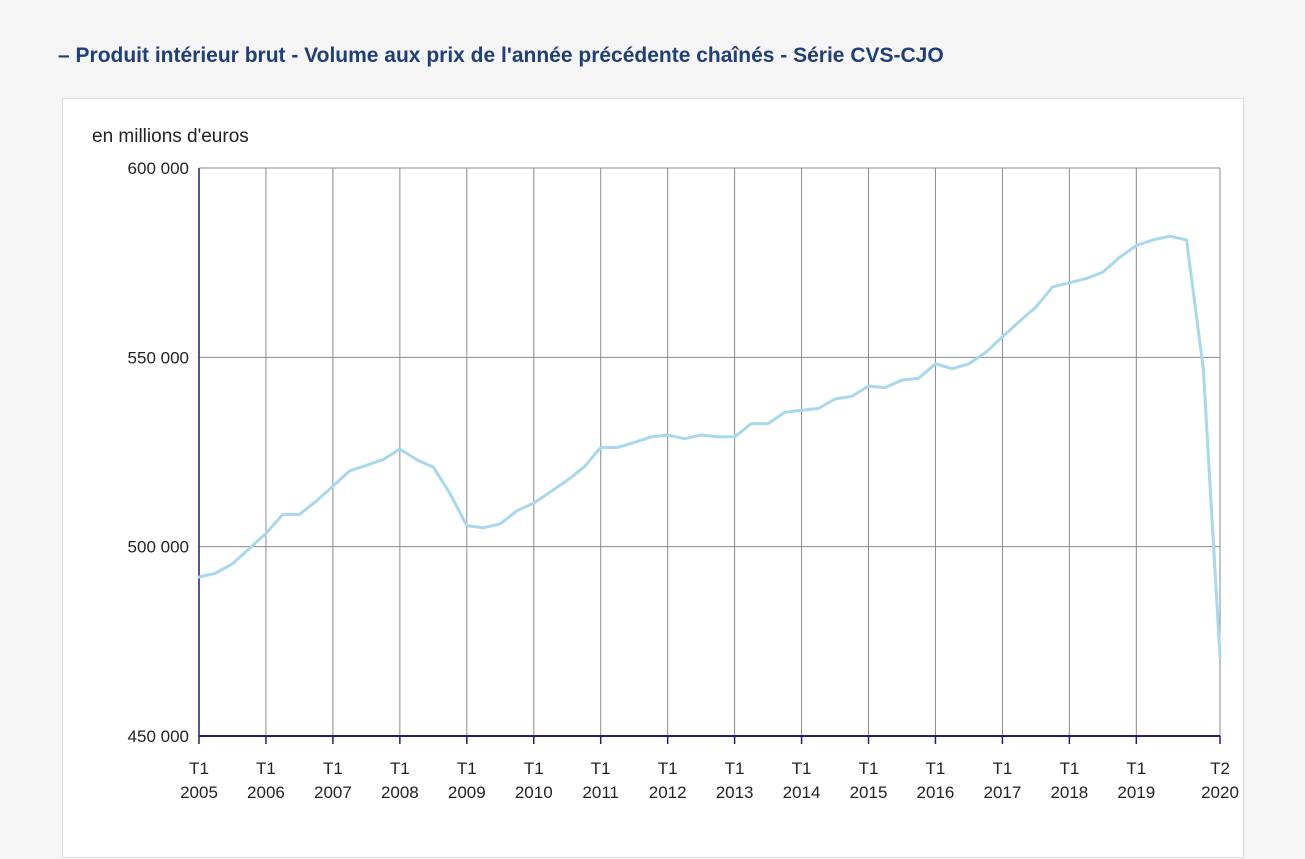 The width and height of the screenshot is (1305, 859). I want to click on x-tick-quarter: T2, so click(1220, 768).